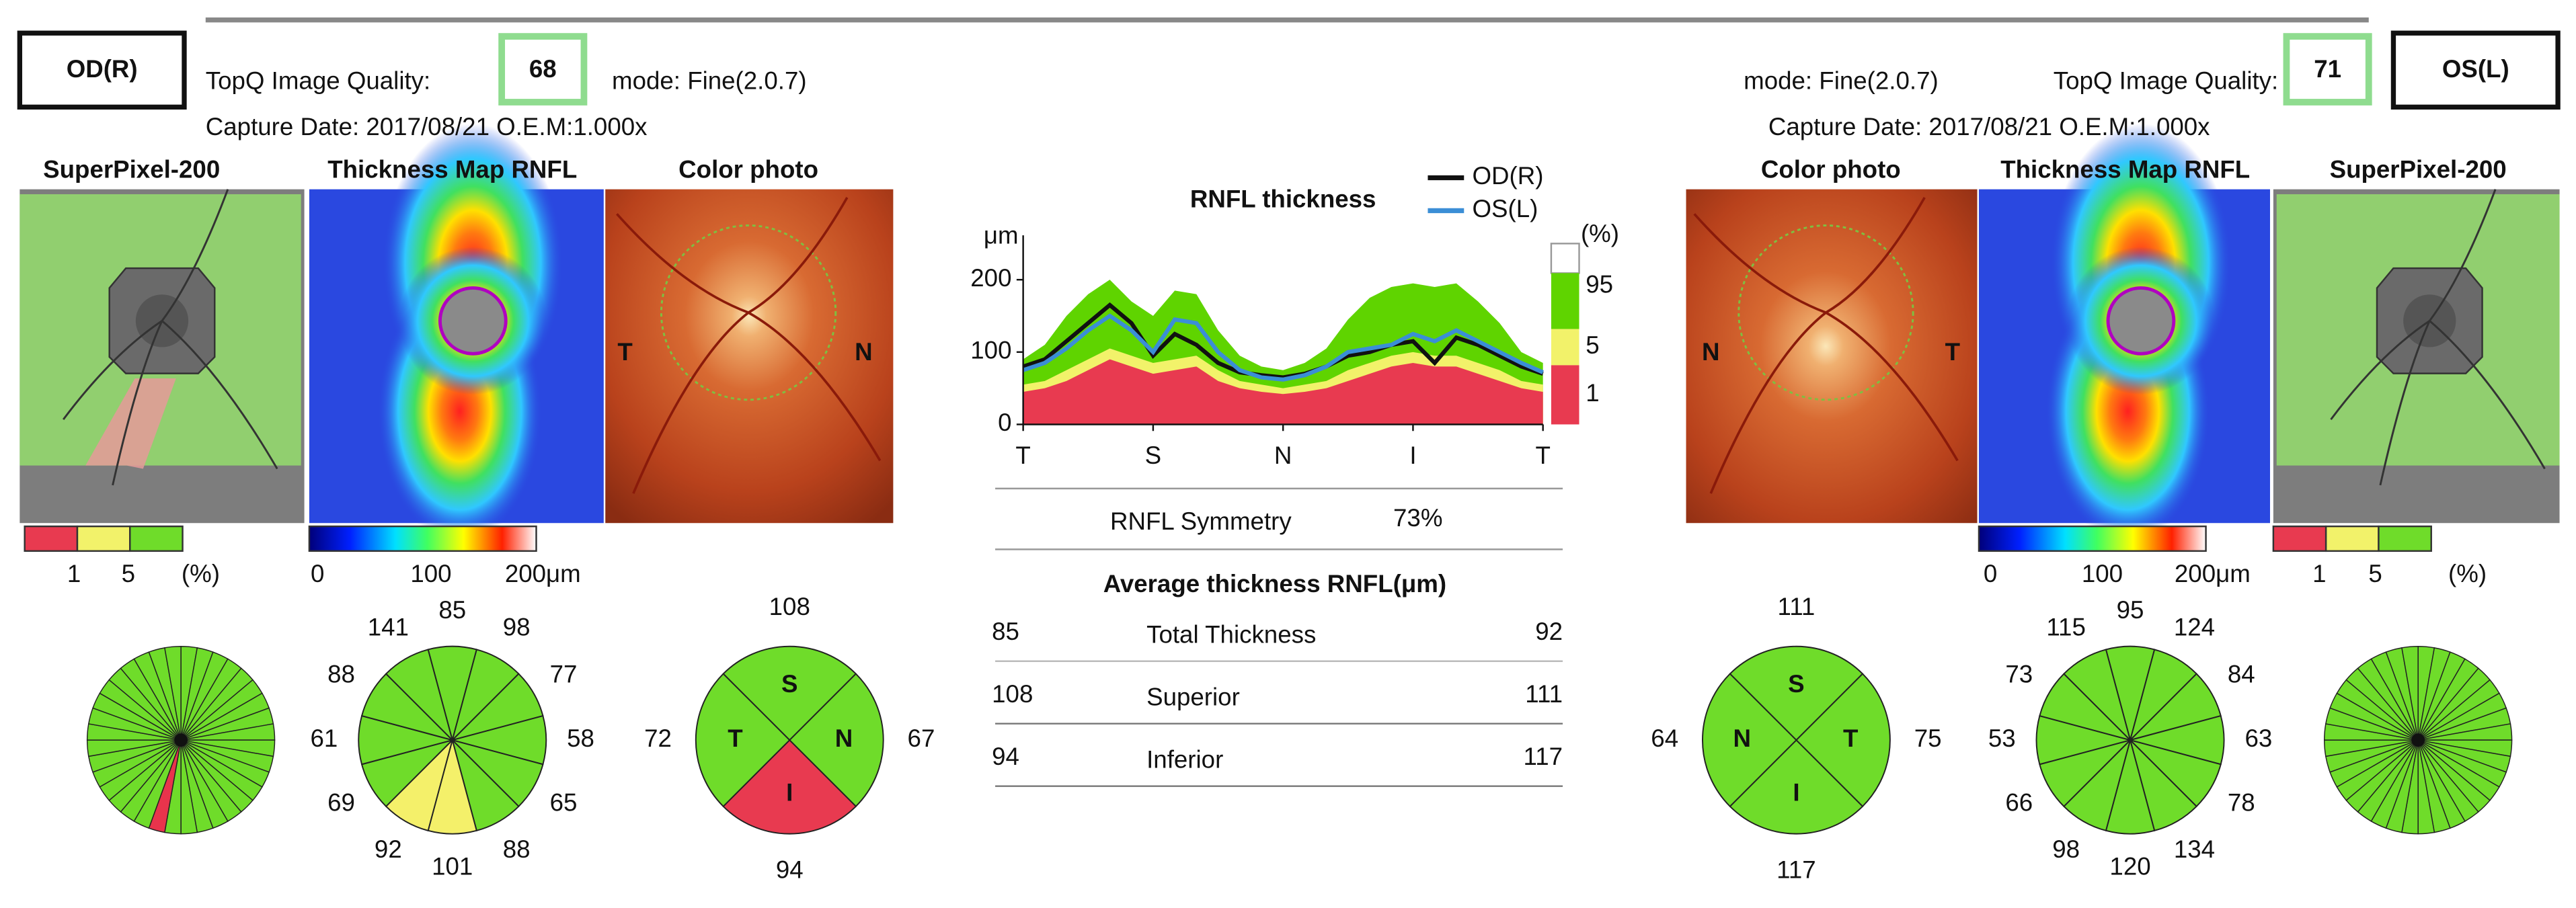 This screenshot has width=2576, height=908. What do you see at coordinates (790, 607) in the screenshot?
I see `quadrant-value: 108` at bounding box center [790, 607].